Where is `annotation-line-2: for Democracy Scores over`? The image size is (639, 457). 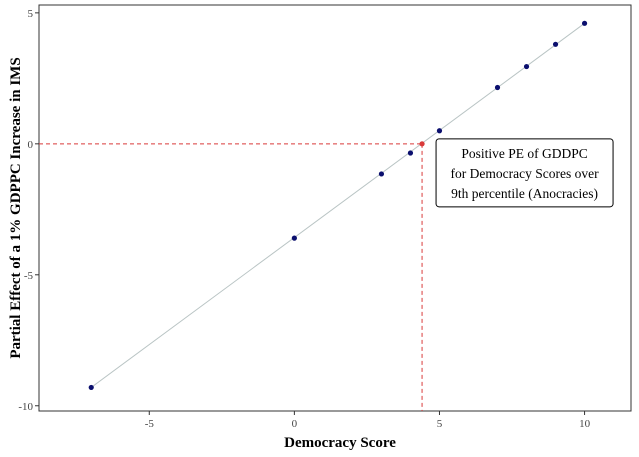
annotation-line-2: for Democracy Scores over is located at coordinates (525, 173).